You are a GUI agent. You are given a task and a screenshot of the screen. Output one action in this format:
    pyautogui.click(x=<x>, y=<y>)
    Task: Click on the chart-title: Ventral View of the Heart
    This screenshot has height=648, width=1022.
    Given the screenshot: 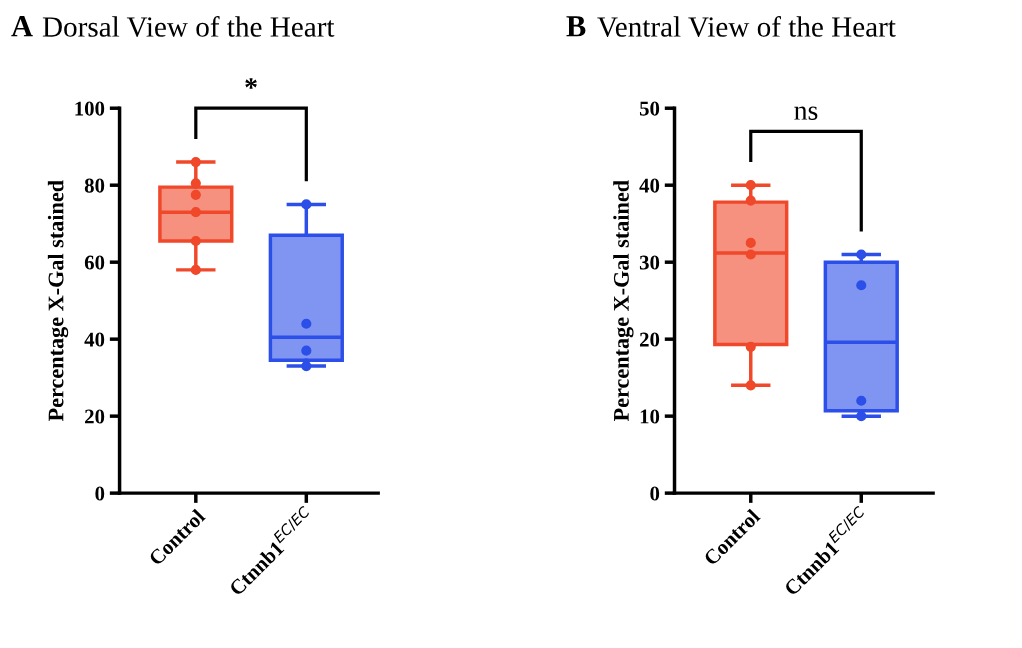 What is the action you would take?
    pyautogui.click(x=746, y=27)
    